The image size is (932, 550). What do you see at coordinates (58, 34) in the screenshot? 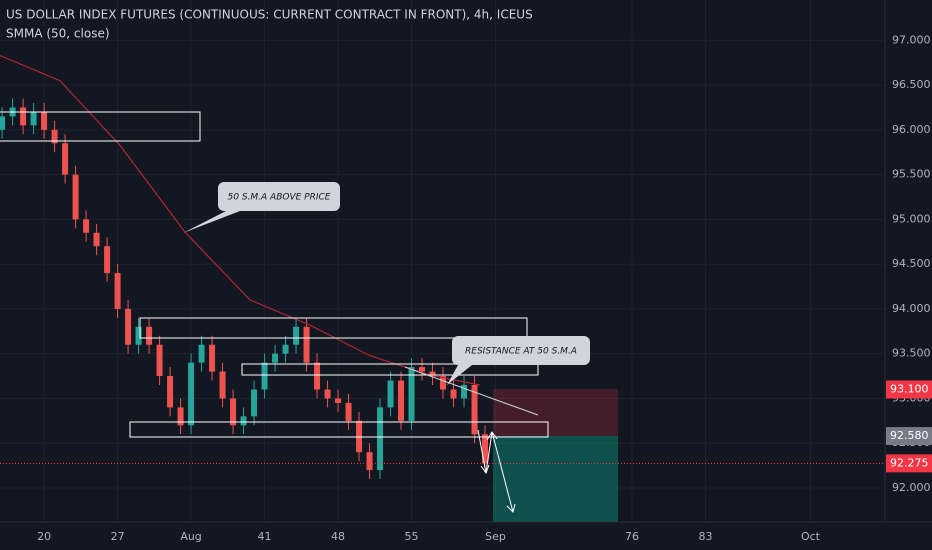
I see `indicator-label: SMMA (50, close)` at bounding box center [58, 34].